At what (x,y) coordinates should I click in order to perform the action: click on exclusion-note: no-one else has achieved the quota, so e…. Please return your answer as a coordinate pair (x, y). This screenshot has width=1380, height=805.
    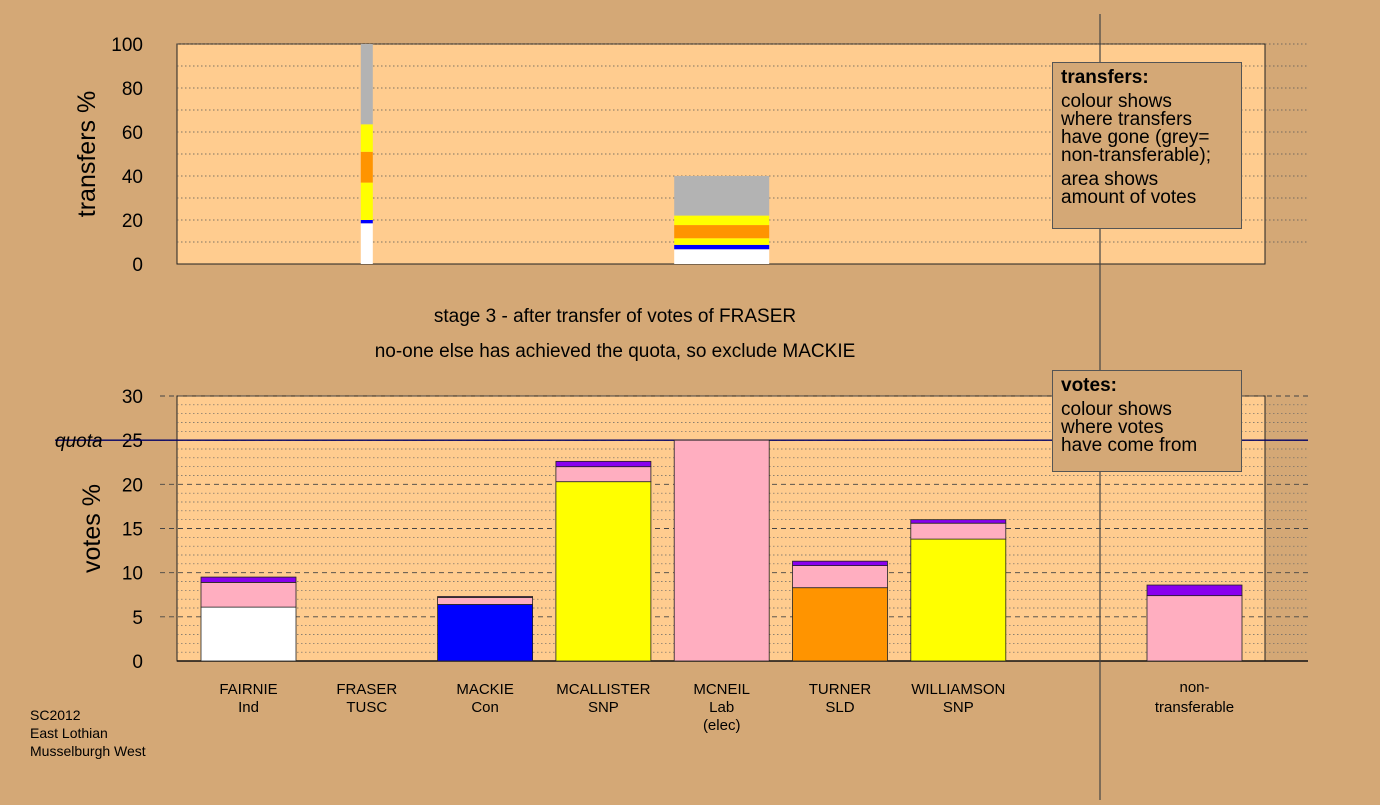
    Looking at the image, I should click on (615, 351).